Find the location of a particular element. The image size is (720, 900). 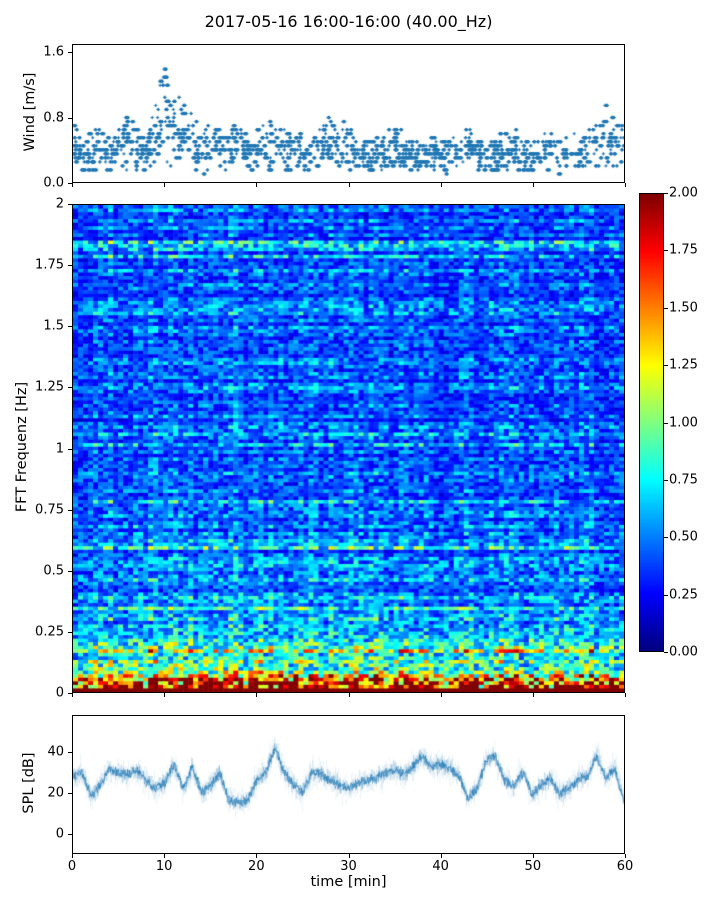

time-xtick-label: 10 is located at coordinates (164, 866).